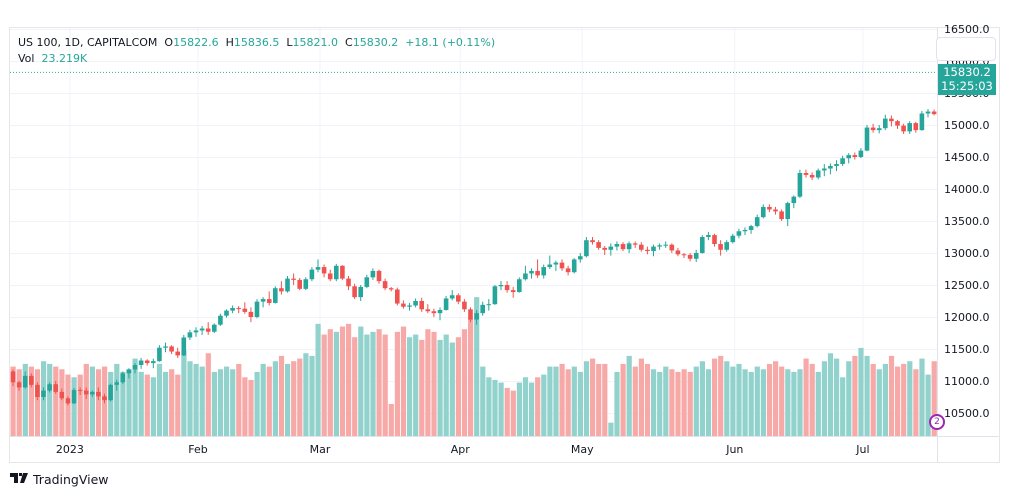  Describe the element at coordinates (937, 422) in the screenshot. I see `events-marker: 2` at that location.